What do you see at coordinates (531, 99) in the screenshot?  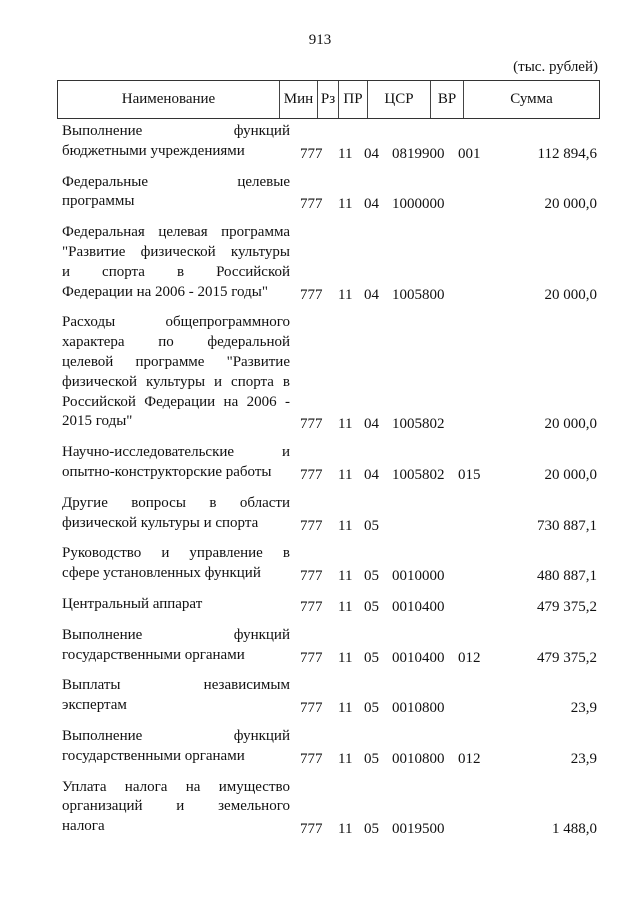 I see `header-sum: Сумма` at bounding box center [531, 99].